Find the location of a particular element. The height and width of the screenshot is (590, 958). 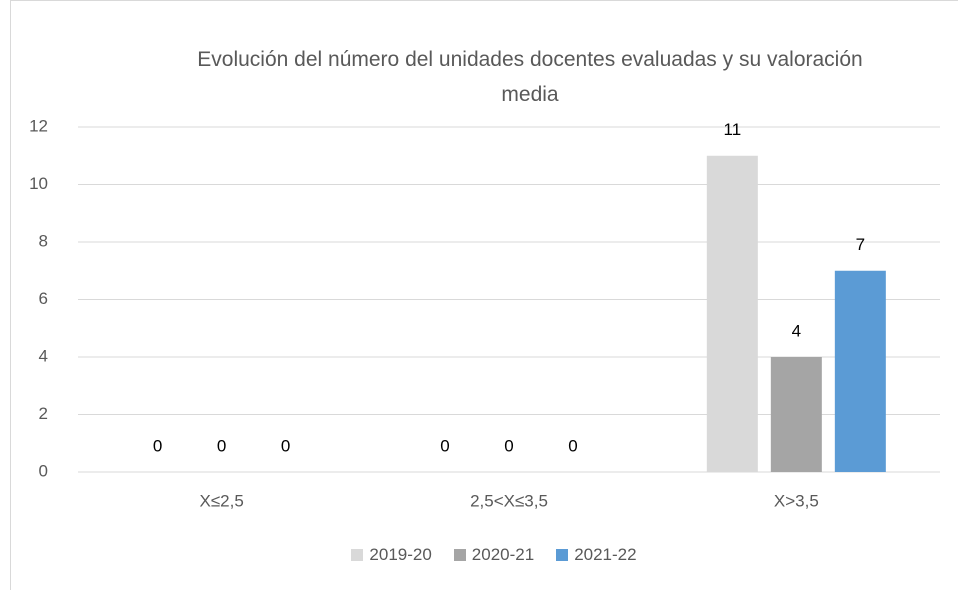

y-tick-label: 6 is located at coordinates (43, 298).